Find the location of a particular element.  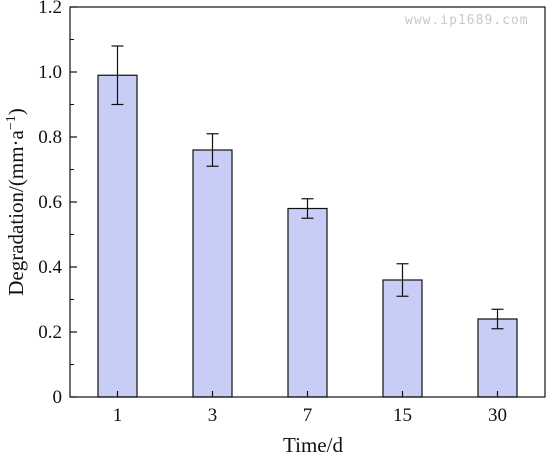

y-axis: 0 0.2 0.4 0.6 0.8 1.0 1.2 is located at coordinates (57, 204).